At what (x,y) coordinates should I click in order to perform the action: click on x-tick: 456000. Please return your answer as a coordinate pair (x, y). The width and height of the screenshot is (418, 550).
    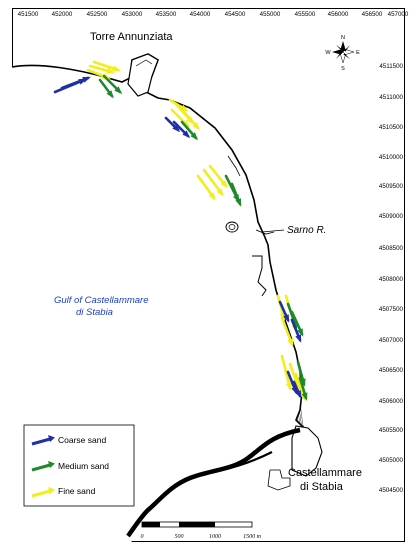
    Looking at the image, I should click on (338, 14).